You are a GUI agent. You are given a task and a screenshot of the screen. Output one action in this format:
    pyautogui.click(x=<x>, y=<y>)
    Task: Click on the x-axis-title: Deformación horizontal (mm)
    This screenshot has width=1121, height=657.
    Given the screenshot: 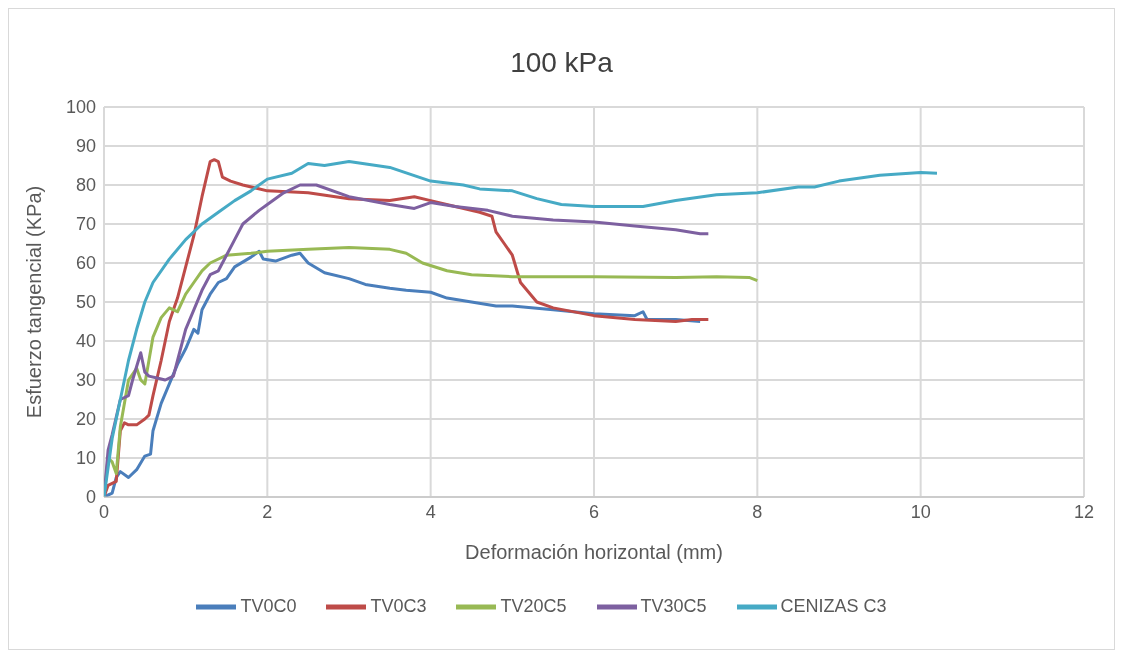 What is the action you would take?
    pyautogui.click(x=594, y=552)
    